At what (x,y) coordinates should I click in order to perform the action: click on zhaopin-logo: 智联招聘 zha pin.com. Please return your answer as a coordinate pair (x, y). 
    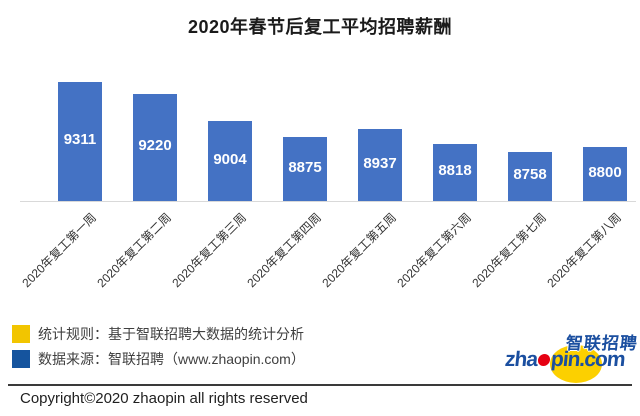
    Looking at the image, I should click on (571, 355).